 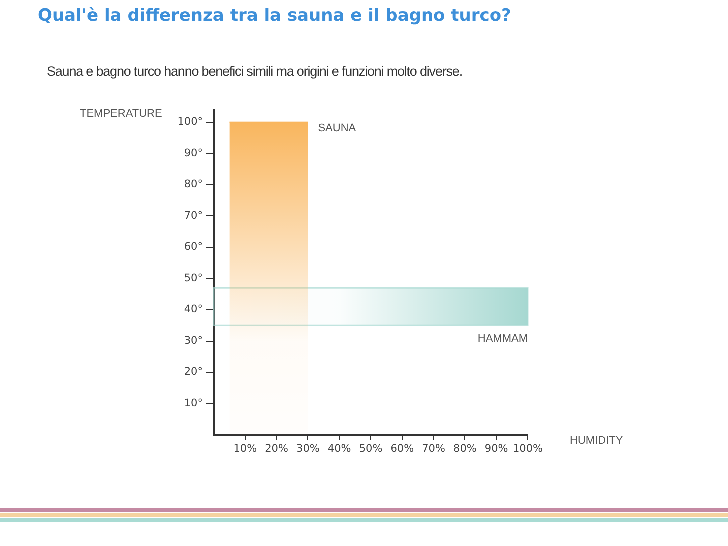 What do you see at coordinates (193, 247) in the screenshot?
I see `y-tick-label: 60°` at bounding box center [193, 247].